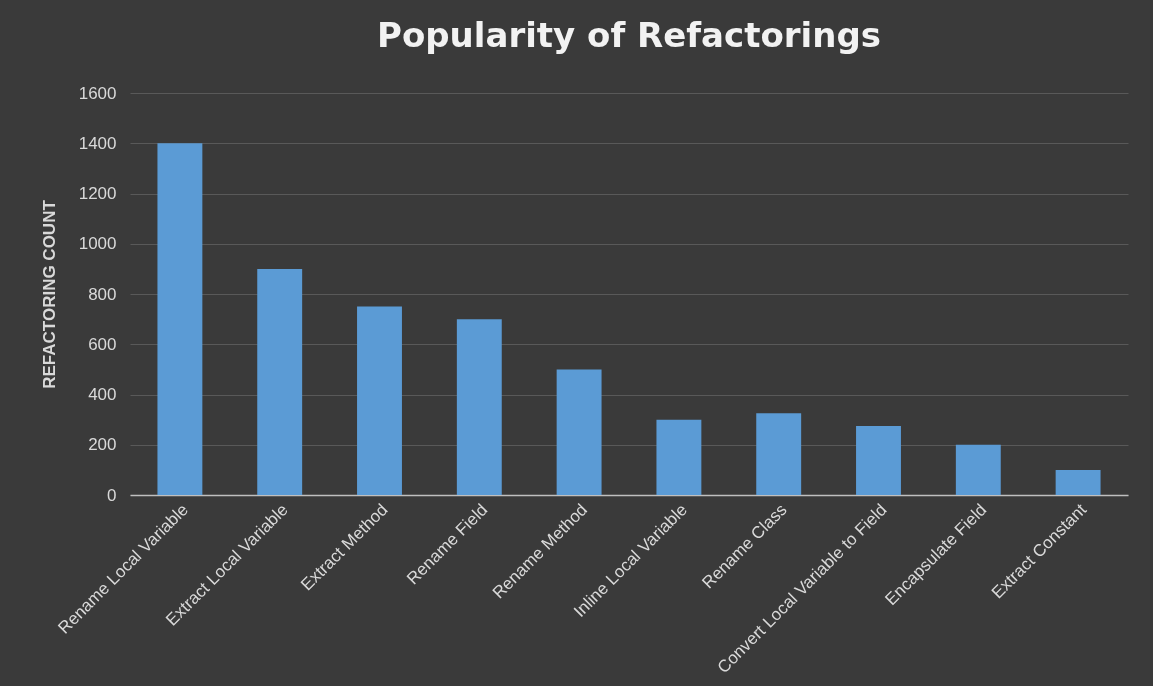 This screenshot has width=1153, height=686. Describe the element at coordinates (97, 143) in the screenshot. I see `y-tick-label: 1400` at that location.